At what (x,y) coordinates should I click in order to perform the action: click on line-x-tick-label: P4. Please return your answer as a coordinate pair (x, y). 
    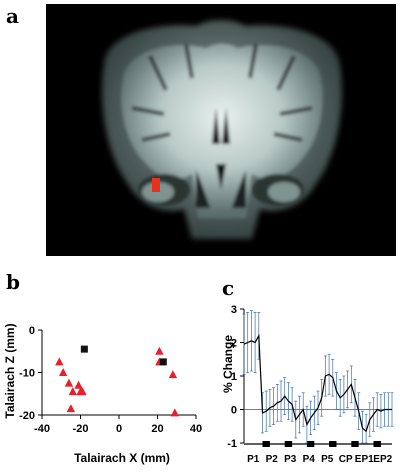
    Looking at the image, I should click on (309, 459).